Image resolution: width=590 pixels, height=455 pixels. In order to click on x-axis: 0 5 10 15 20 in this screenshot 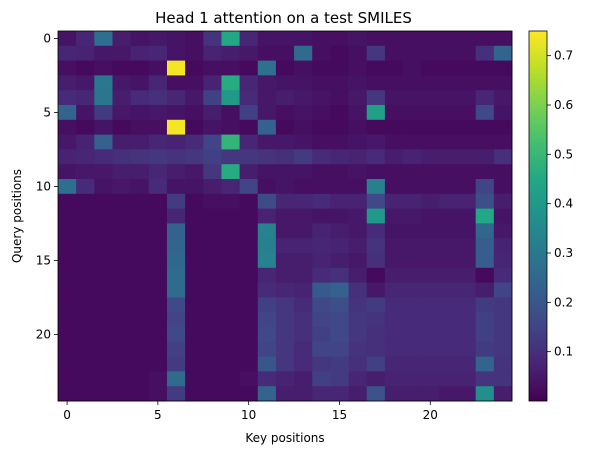, I will do `click(250, 411)`.